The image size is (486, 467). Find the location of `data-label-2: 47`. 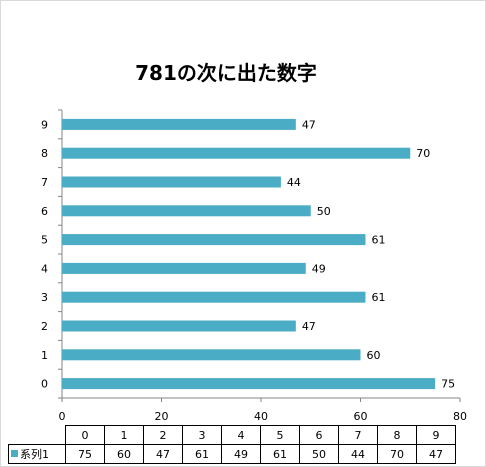

data-label-2: 47 is located at coordinates (309, 326).